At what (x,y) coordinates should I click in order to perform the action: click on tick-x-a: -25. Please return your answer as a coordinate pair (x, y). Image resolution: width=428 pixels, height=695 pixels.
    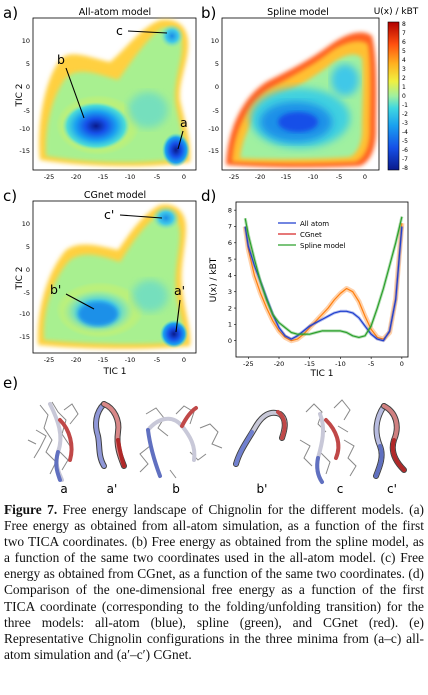
    Looking at the image, I should click on (49, 177).